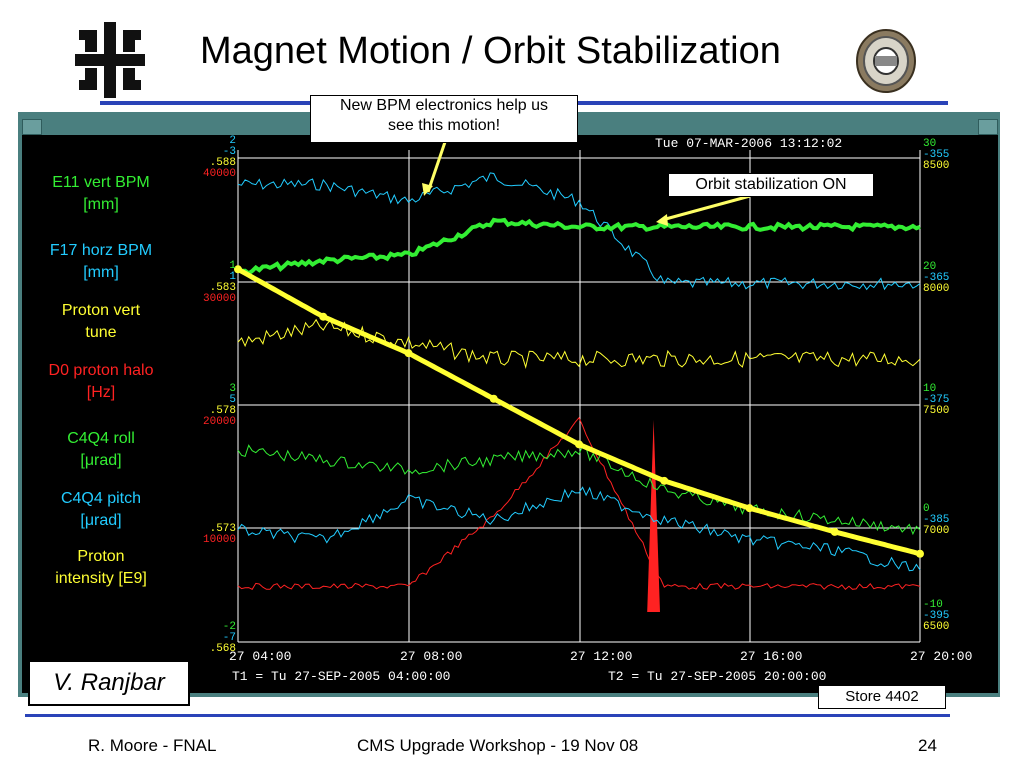  Describe the element at coordinates (101, 498) in the screenshot. I see `legend-text: C4Q4 pitch` at that location.